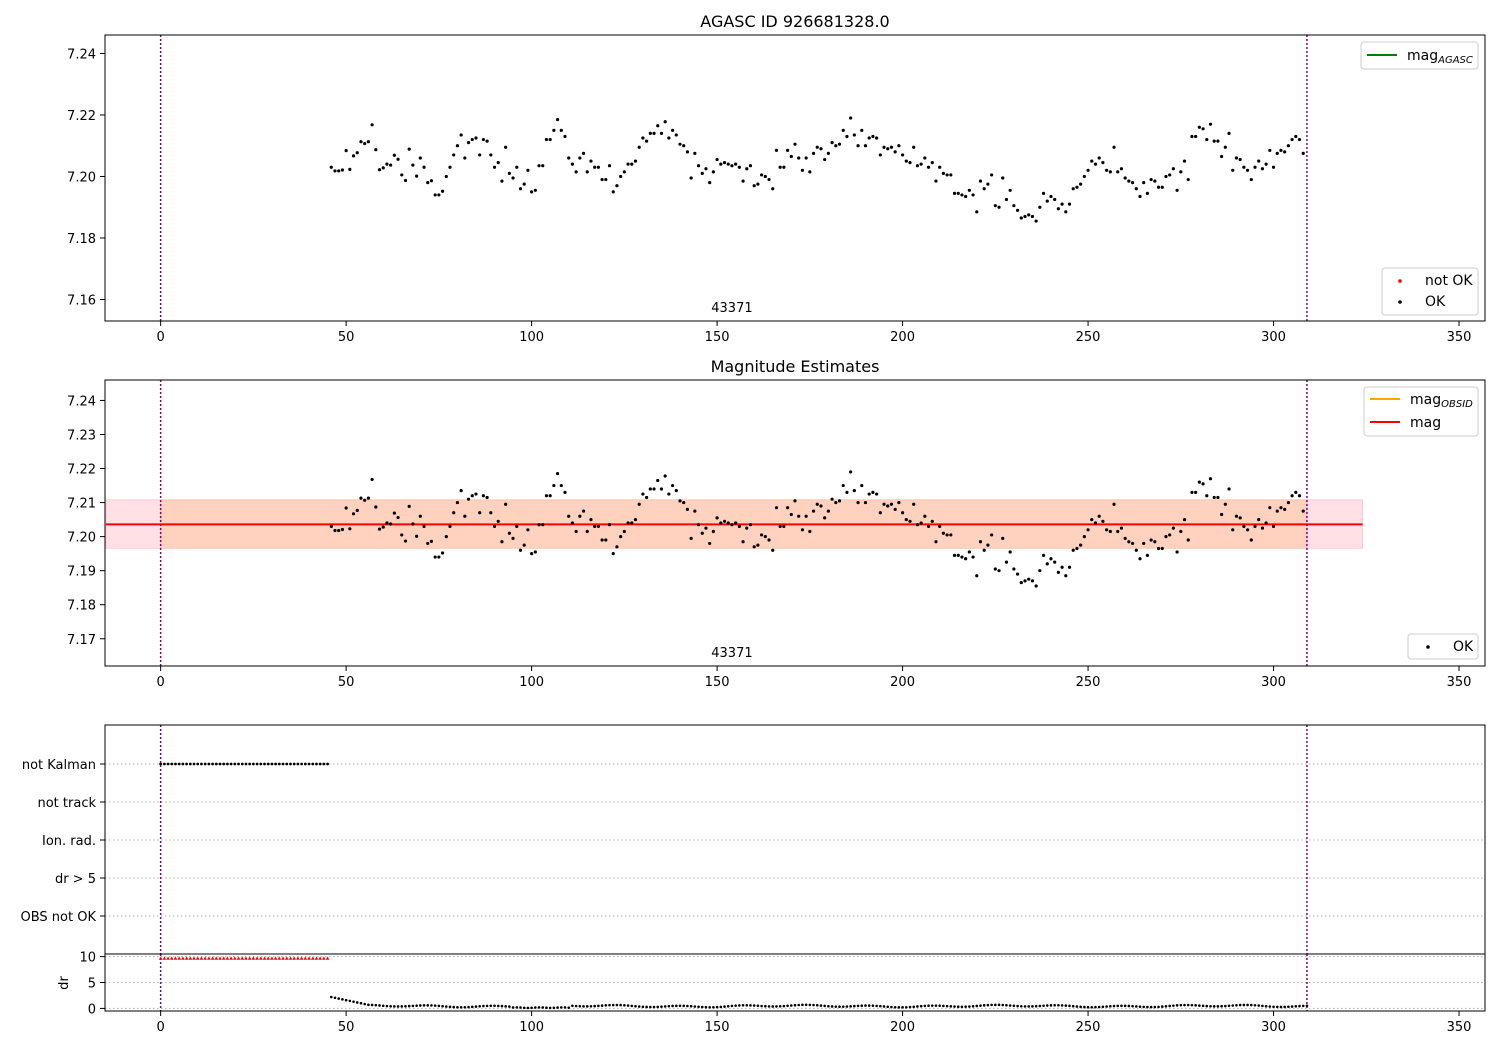 Image resolution: width=1500 pixels, height=1050 pixels. Describe the element at coordinates (244, 764) in the screenshot. I see `panel-3-not-kalman-points` at that location.